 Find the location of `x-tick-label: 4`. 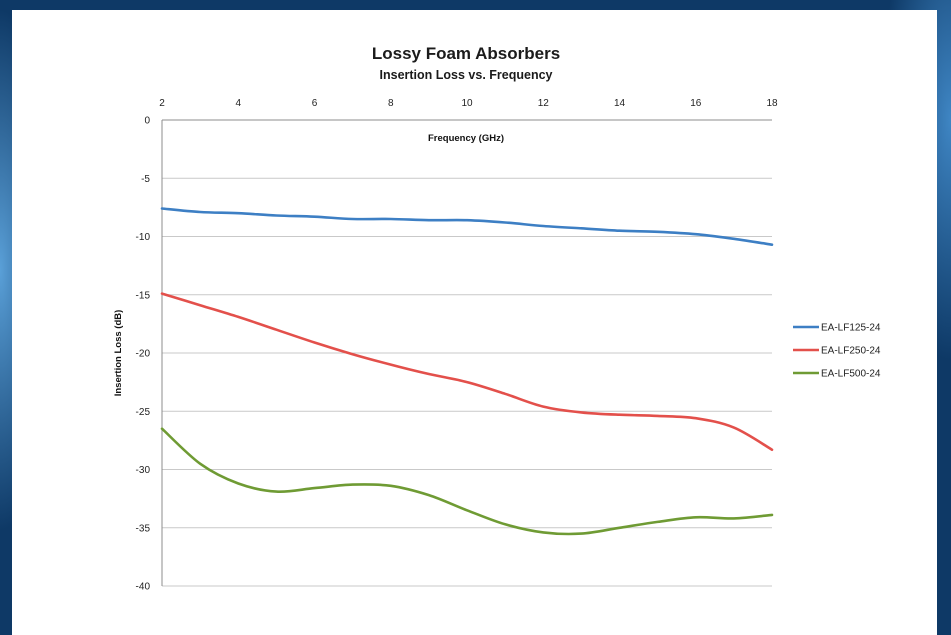

x-tick-label: 4 is located at coordinates (238, 103).